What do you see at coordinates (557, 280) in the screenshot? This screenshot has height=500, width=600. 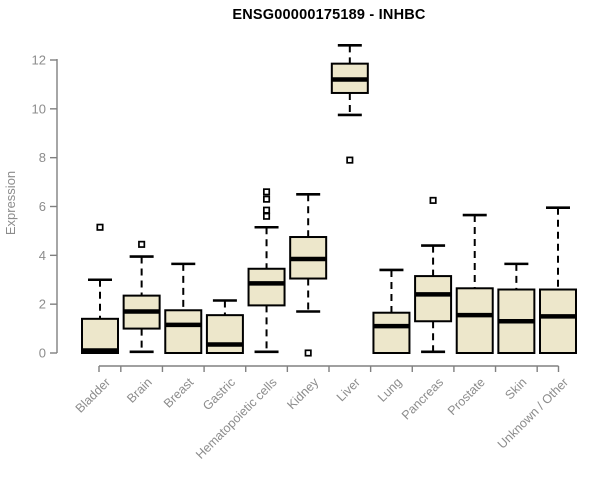 I see `box-unknown-other` at bounding box center [557, 280].